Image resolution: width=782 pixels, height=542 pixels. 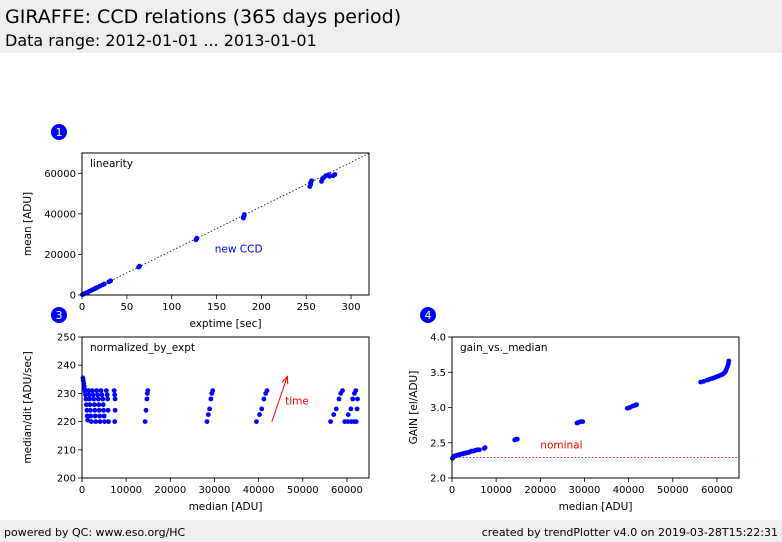 I want to click on normalized_by_expt-ytick-label-2: 220, so click(x=66, y=422).